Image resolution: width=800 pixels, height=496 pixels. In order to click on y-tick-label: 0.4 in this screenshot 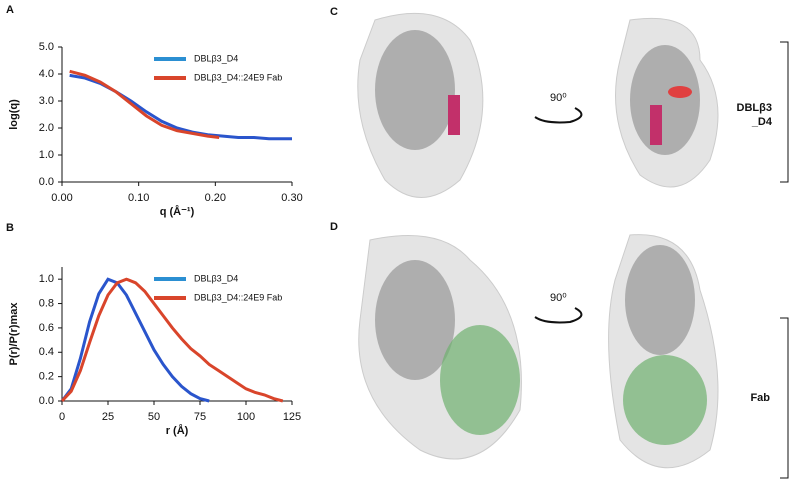, I will do `click(46, 352)`.